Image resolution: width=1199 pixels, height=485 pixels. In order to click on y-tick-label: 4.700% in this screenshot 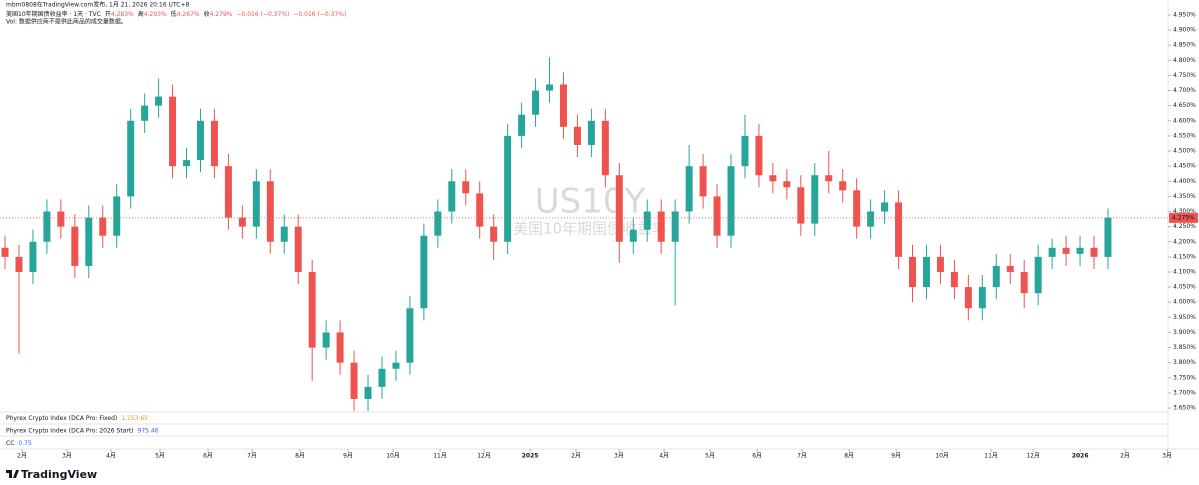, I will do `click(1184, 90)`.